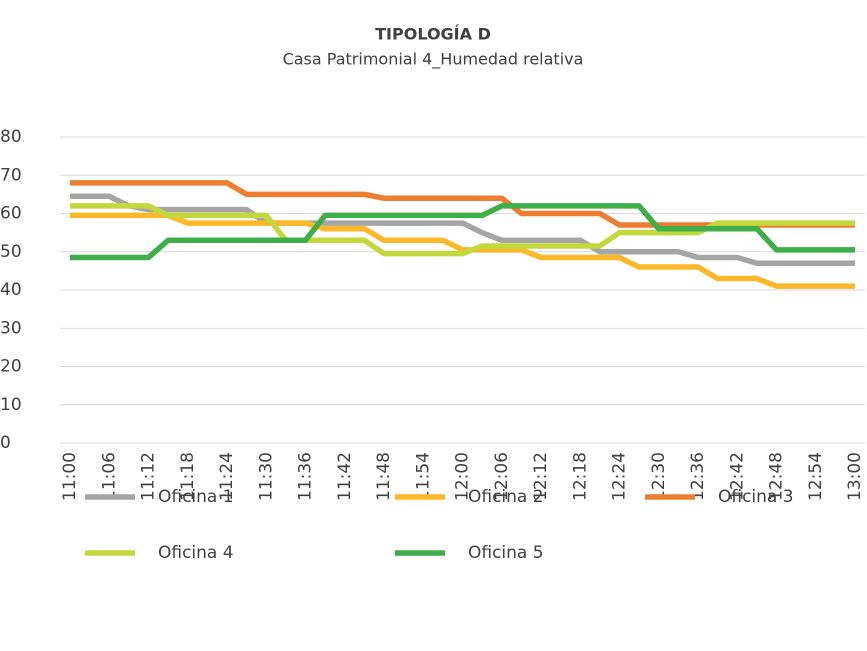 The image size is (867, 651). What do you see at coordinates (502, 476) in the screenshot?
I see `x-tick-label: 12:06` at bounding box center [502, 476].